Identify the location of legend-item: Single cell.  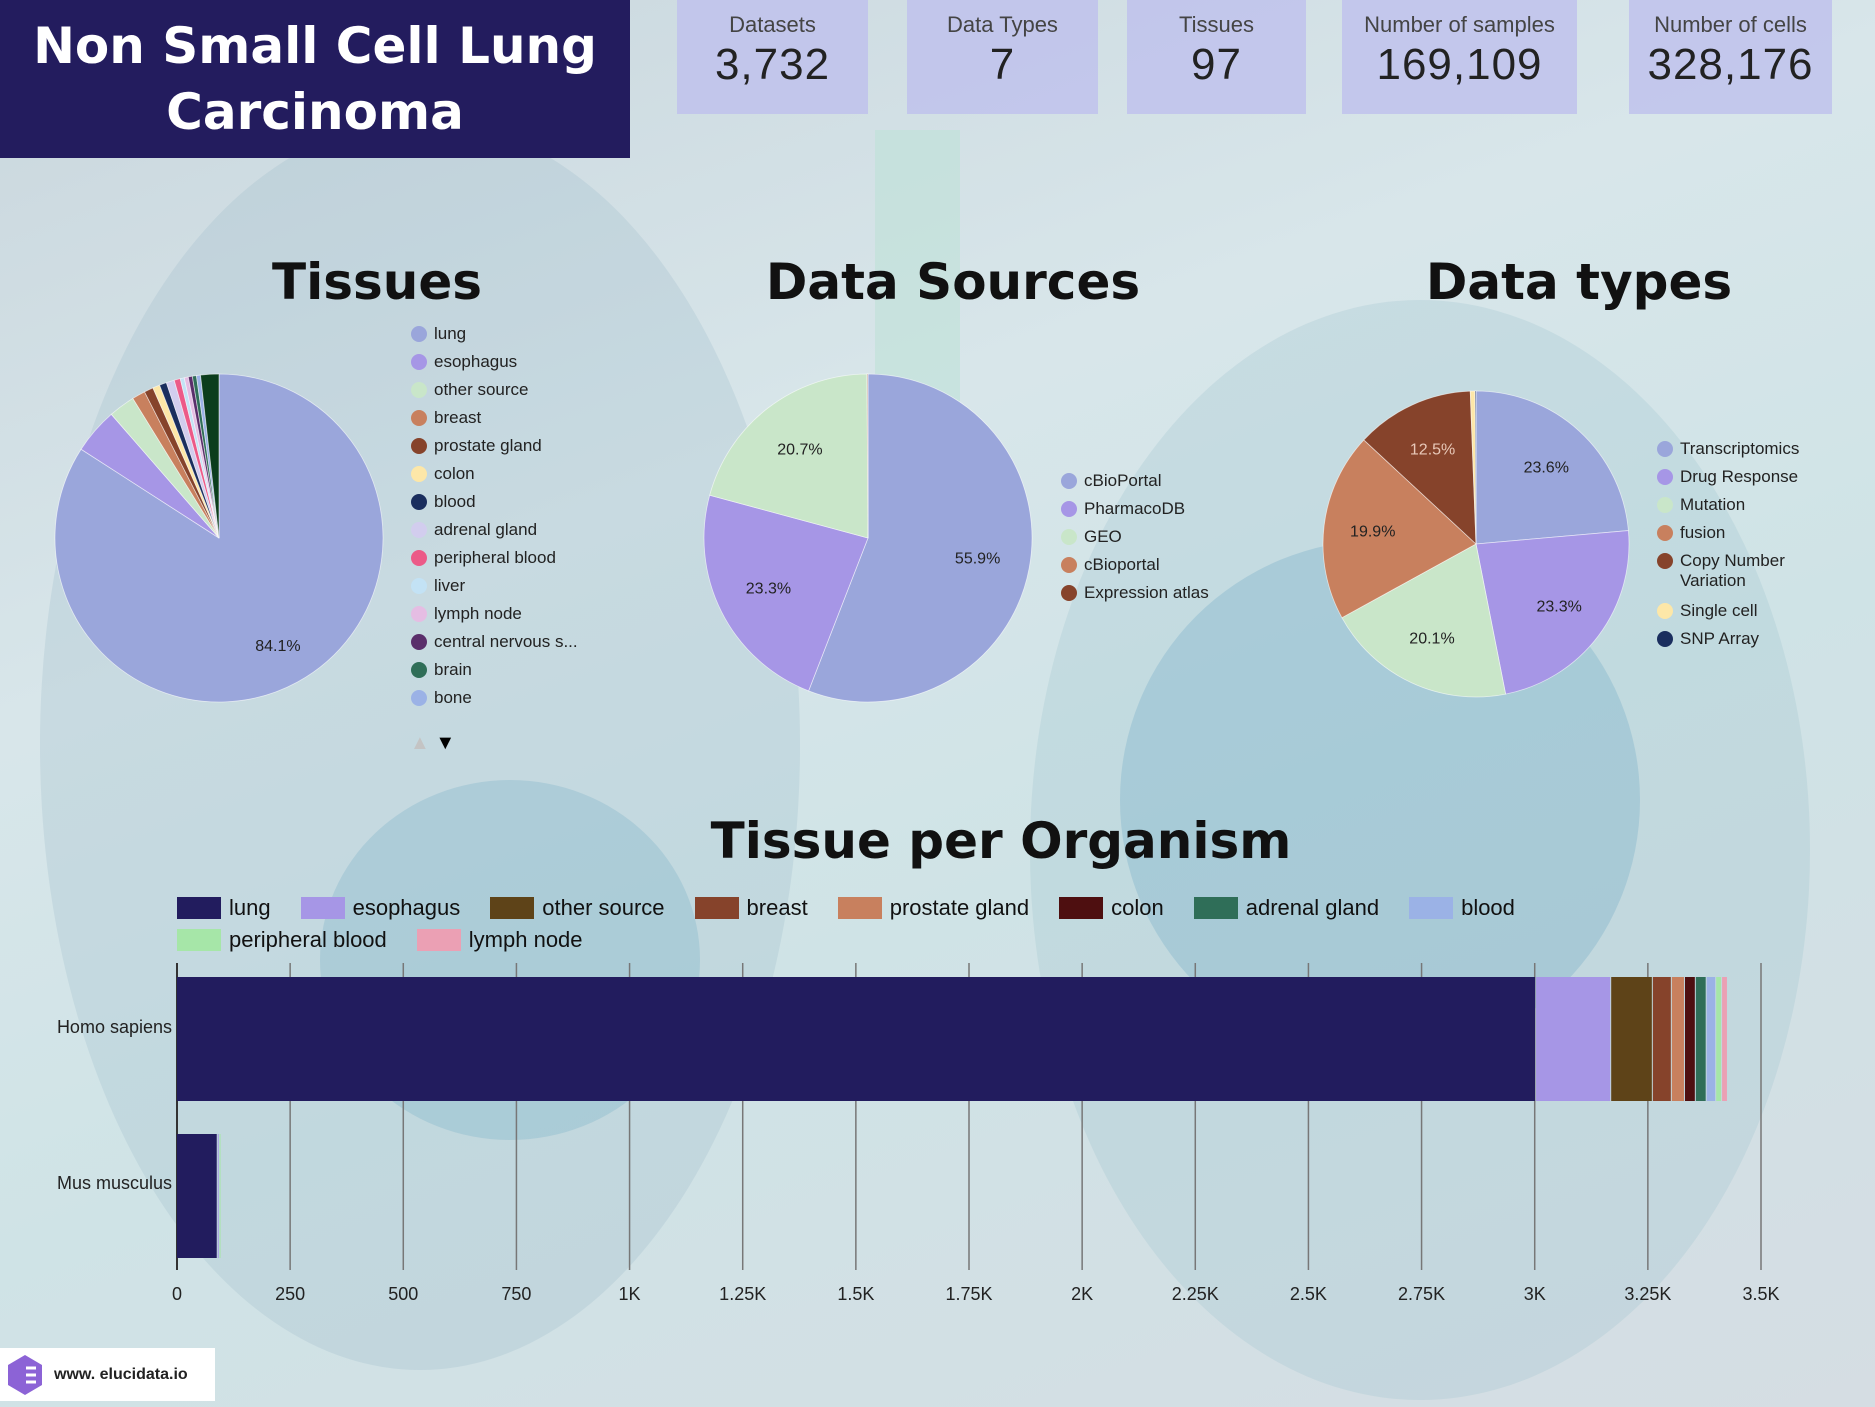
(1728, 615).